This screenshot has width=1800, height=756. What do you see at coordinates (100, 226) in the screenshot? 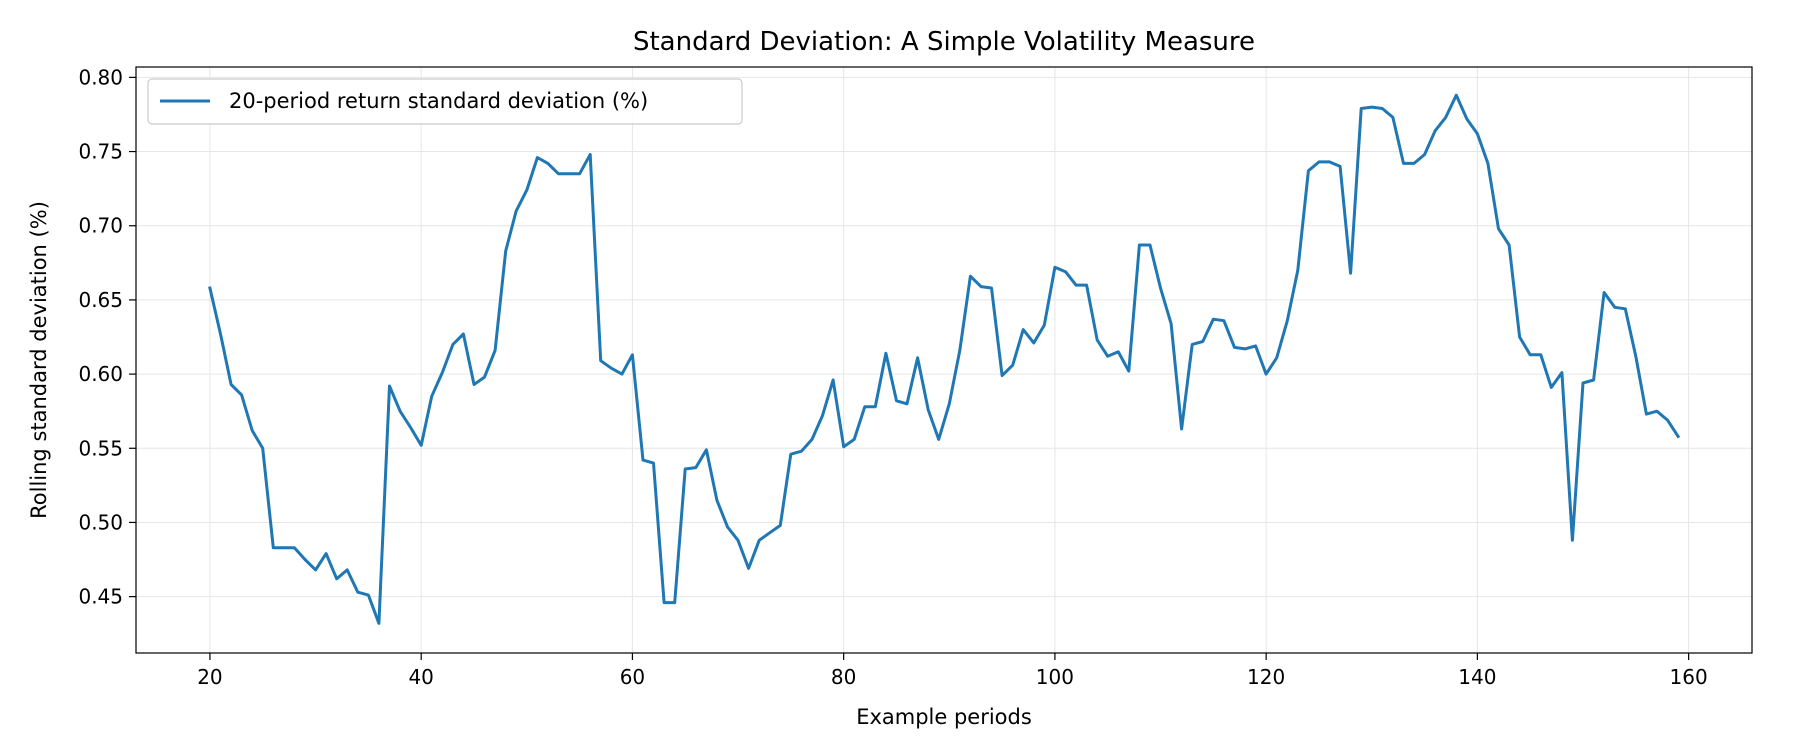
I see `y-tick-label: 0.70` at bounding box center [100, 226].